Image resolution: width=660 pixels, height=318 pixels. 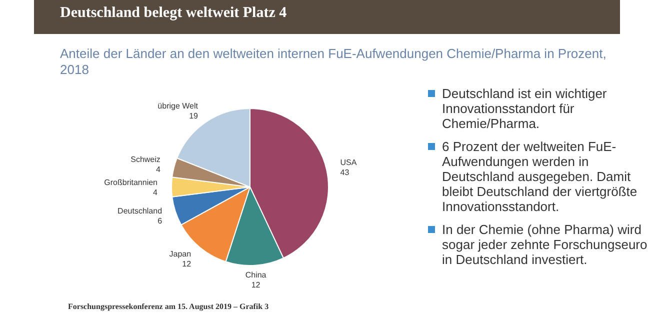 I want to click on slice-label: USA, so click(x=349, y=162).